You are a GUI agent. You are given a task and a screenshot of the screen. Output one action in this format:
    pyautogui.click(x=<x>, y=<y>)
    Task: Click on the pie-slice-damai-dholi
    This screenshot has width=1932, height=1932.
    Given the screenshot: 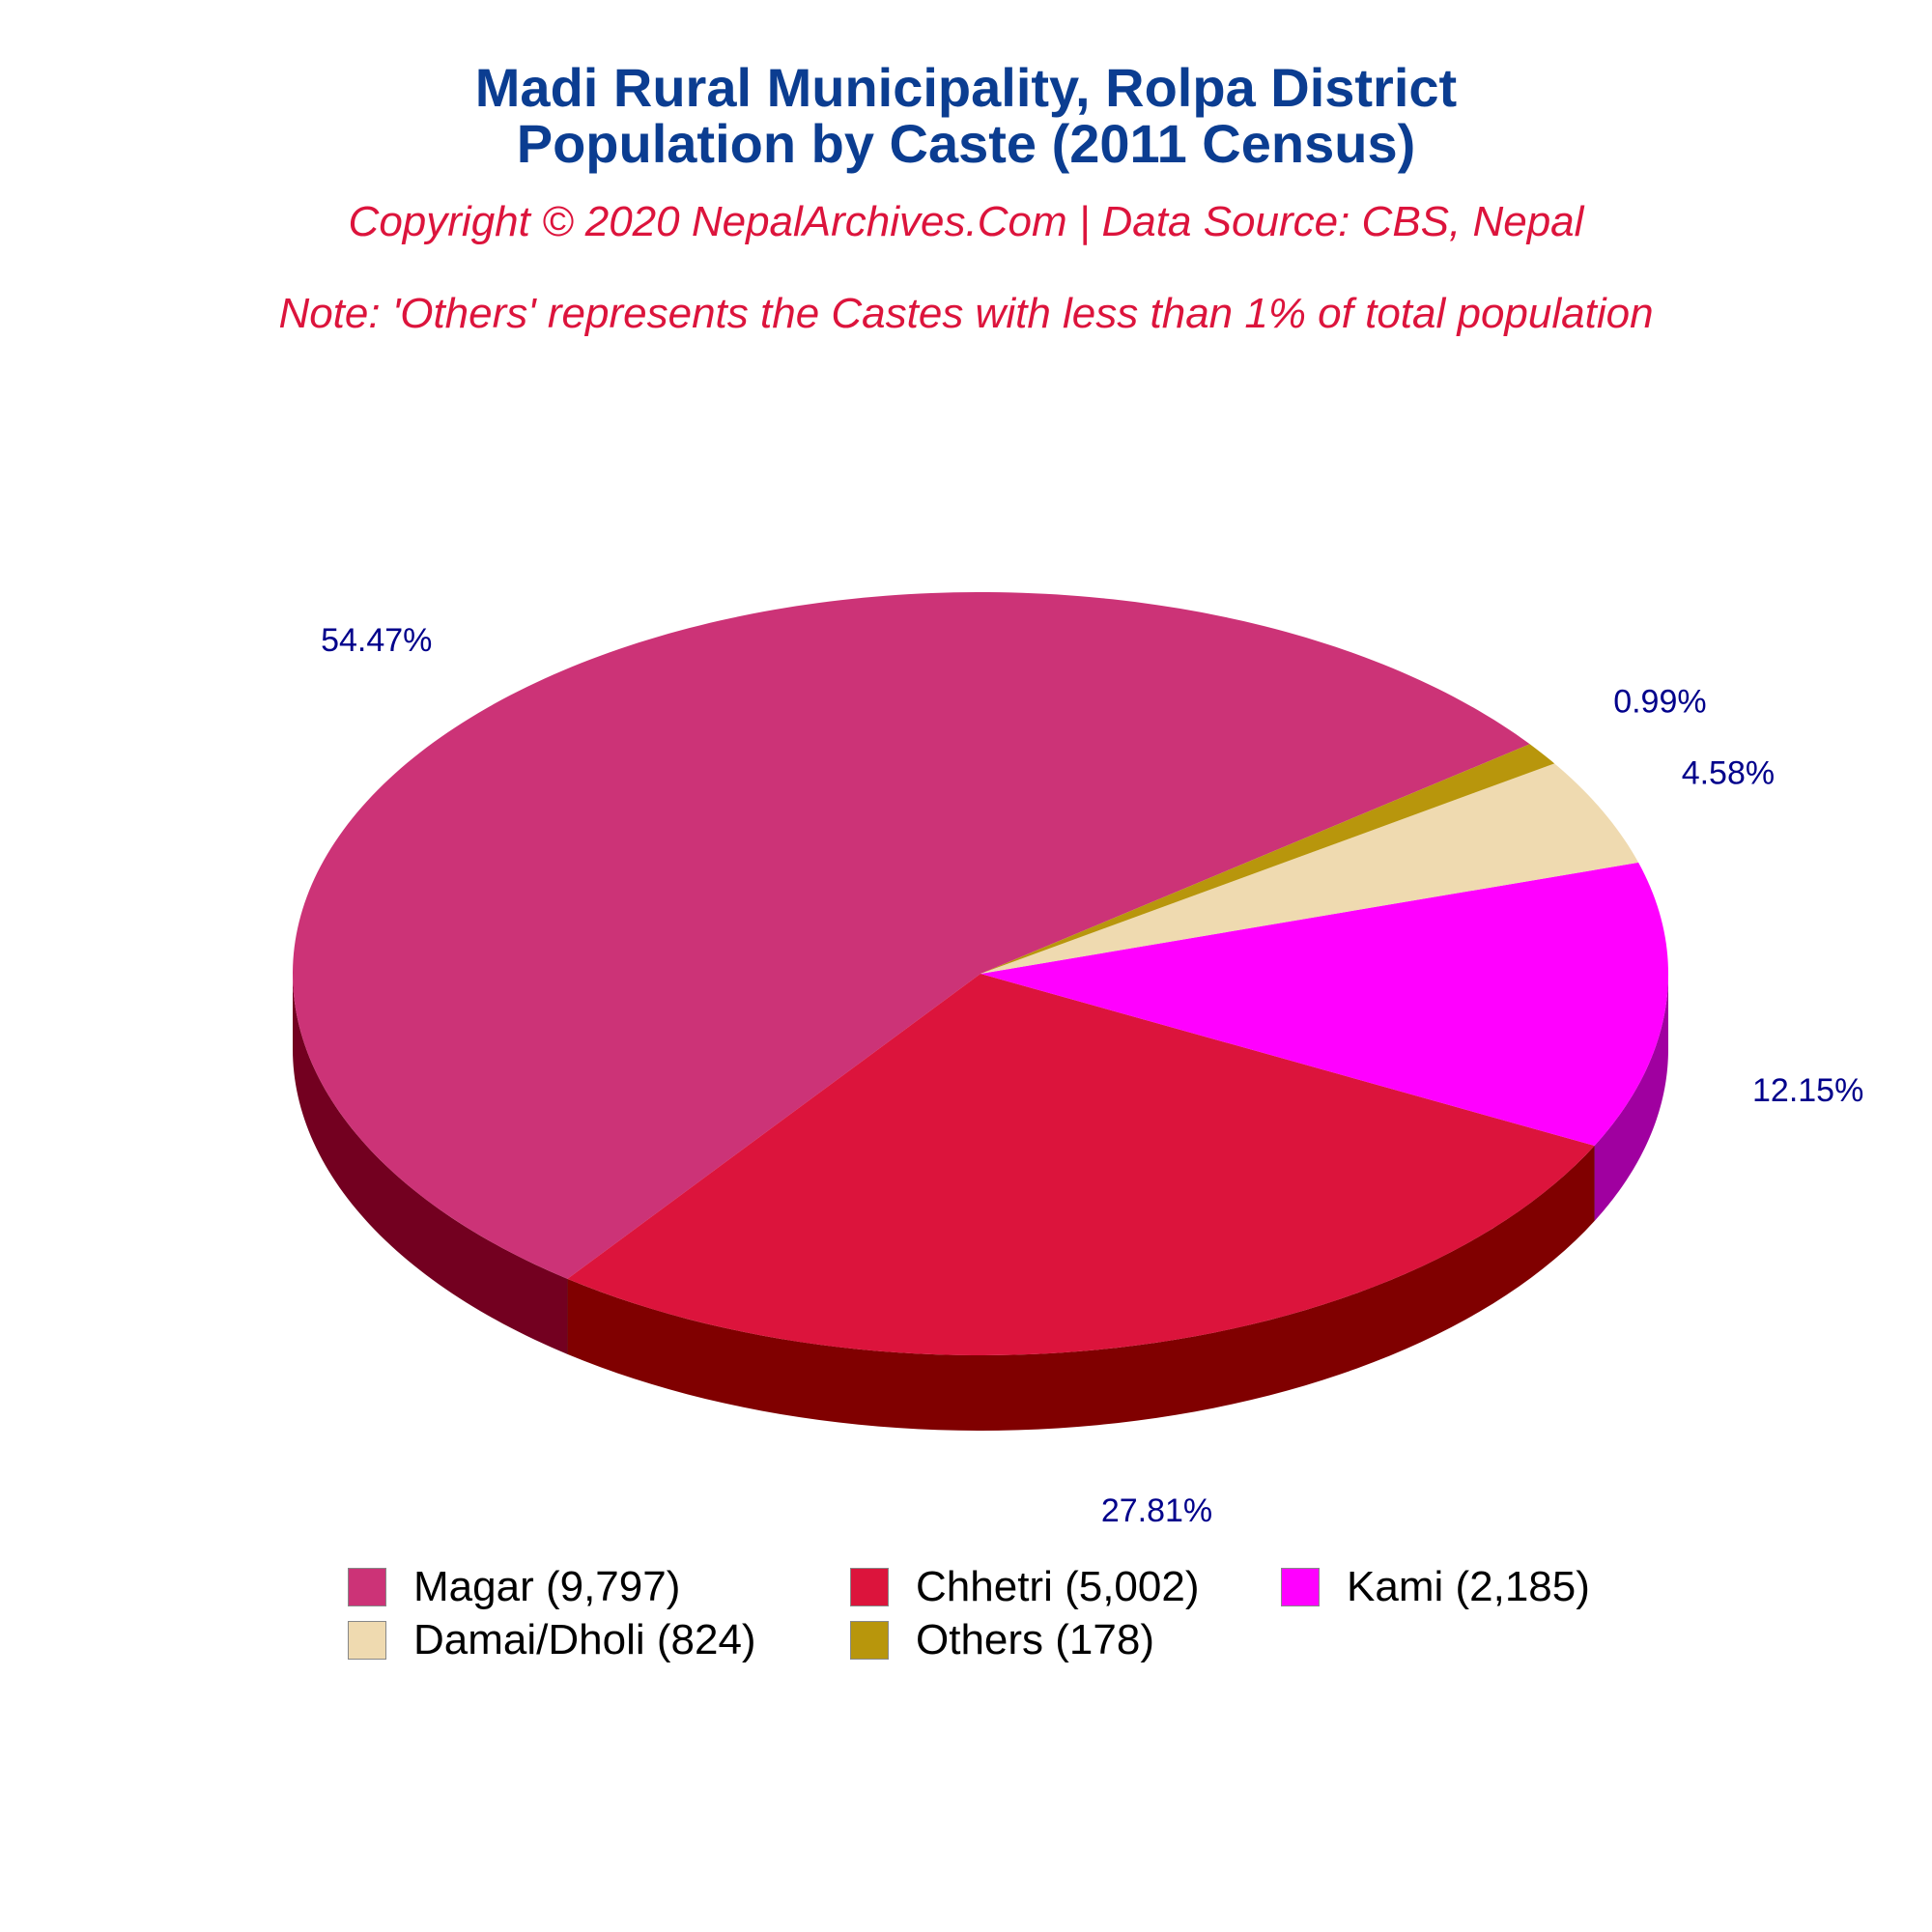 What is the action you would take?
    pyautogui.click(x=1309, y=868)
    